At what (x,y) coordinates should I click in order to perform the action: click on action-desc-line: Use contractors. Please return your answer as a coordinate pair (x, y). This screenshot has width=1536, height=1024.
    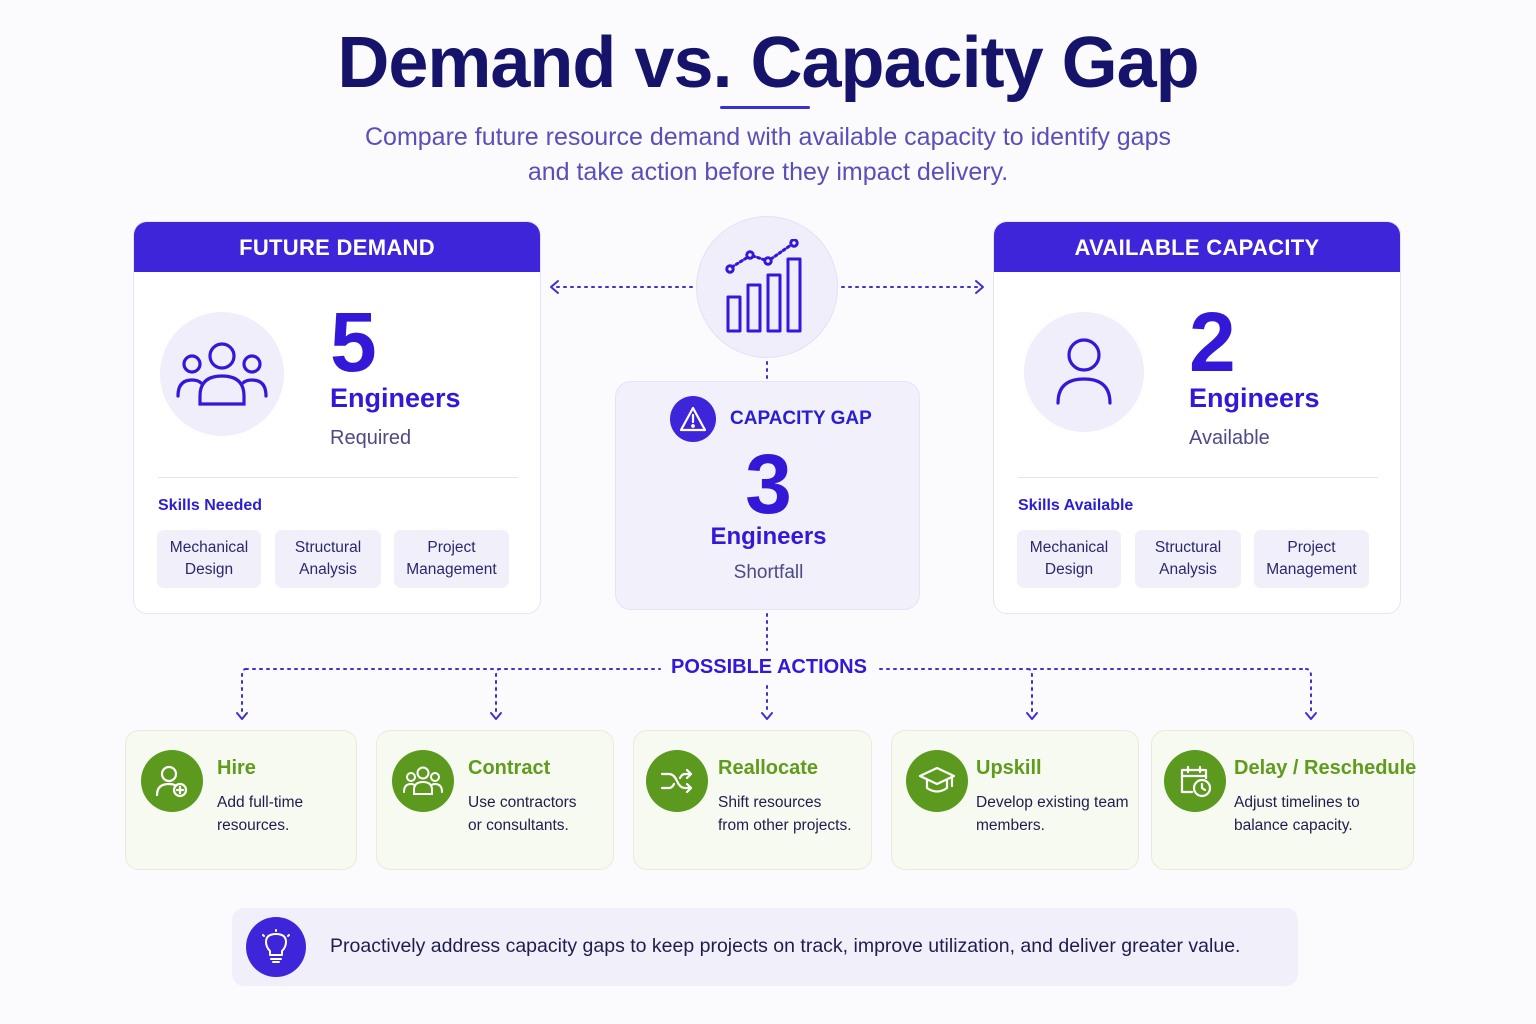
    Looking at the image, I should click on (522, 802).